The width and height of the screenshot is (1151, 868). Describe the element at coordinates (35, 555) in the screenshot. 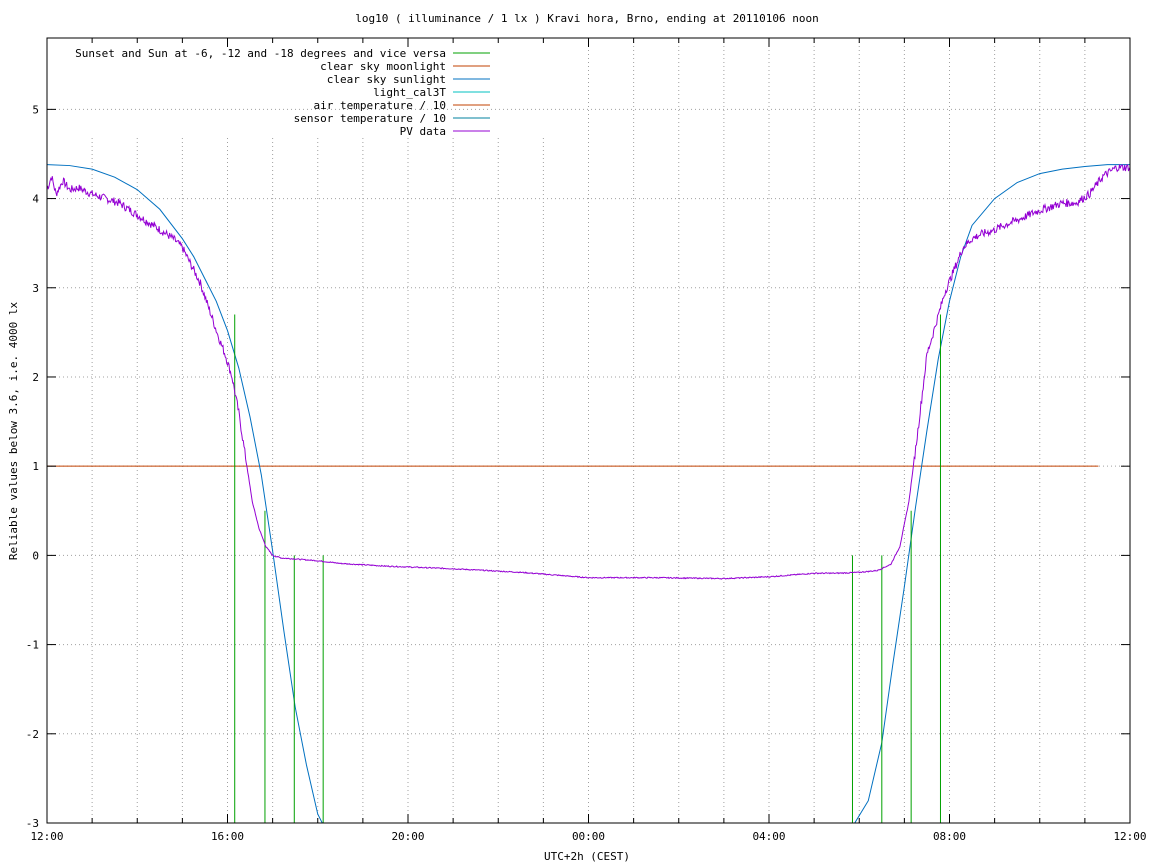

I see `y-tick-label: 0` at that location.